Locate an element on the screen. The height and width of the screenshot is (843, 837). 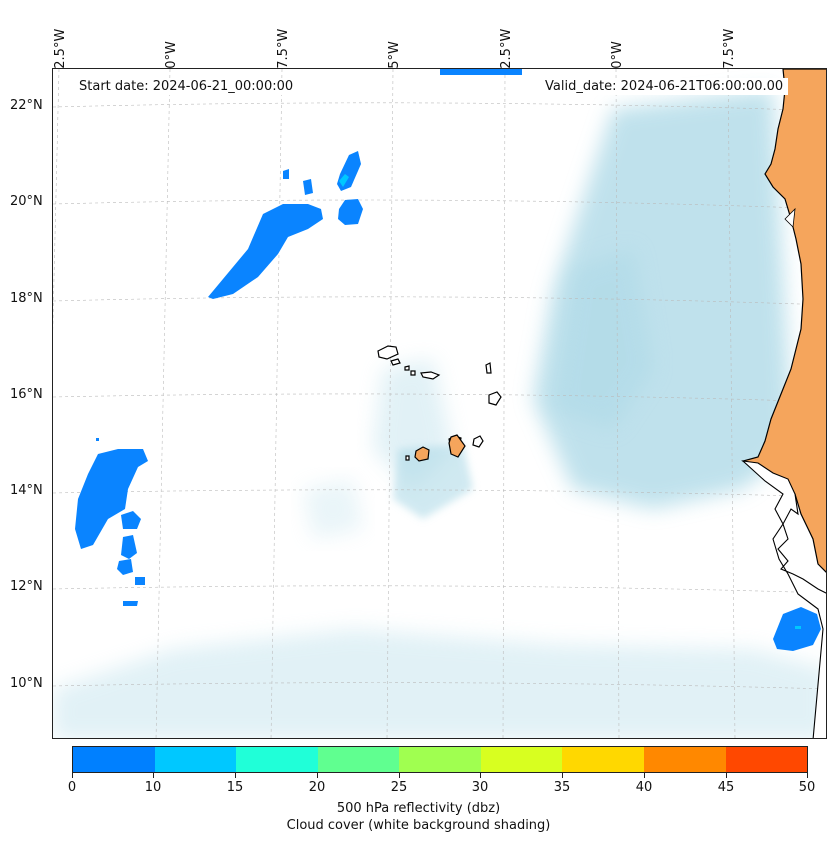
lat-label: 18°N is located at coordinates (26, 298).